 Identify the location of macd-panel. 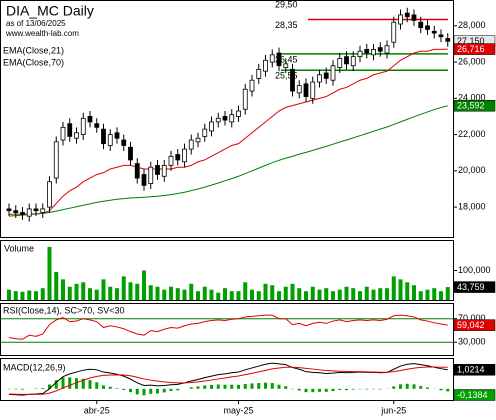
(227, 379).